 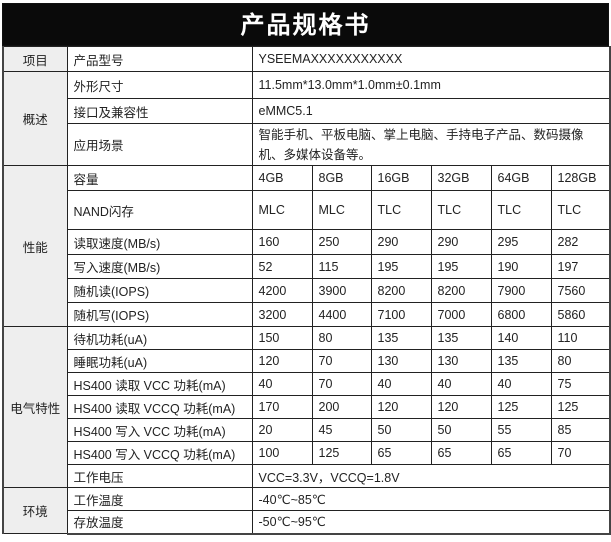 I want to click on value-cell: 20, so click(x=282, y=430).